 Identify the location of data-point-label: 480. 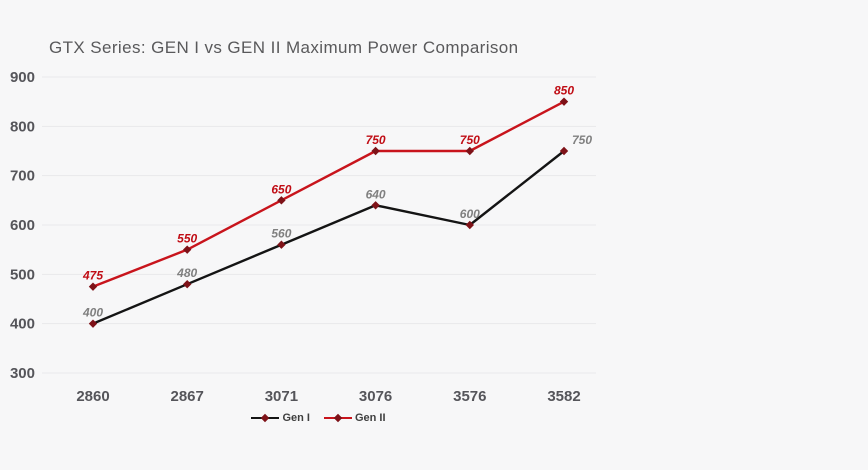
(186, 273).